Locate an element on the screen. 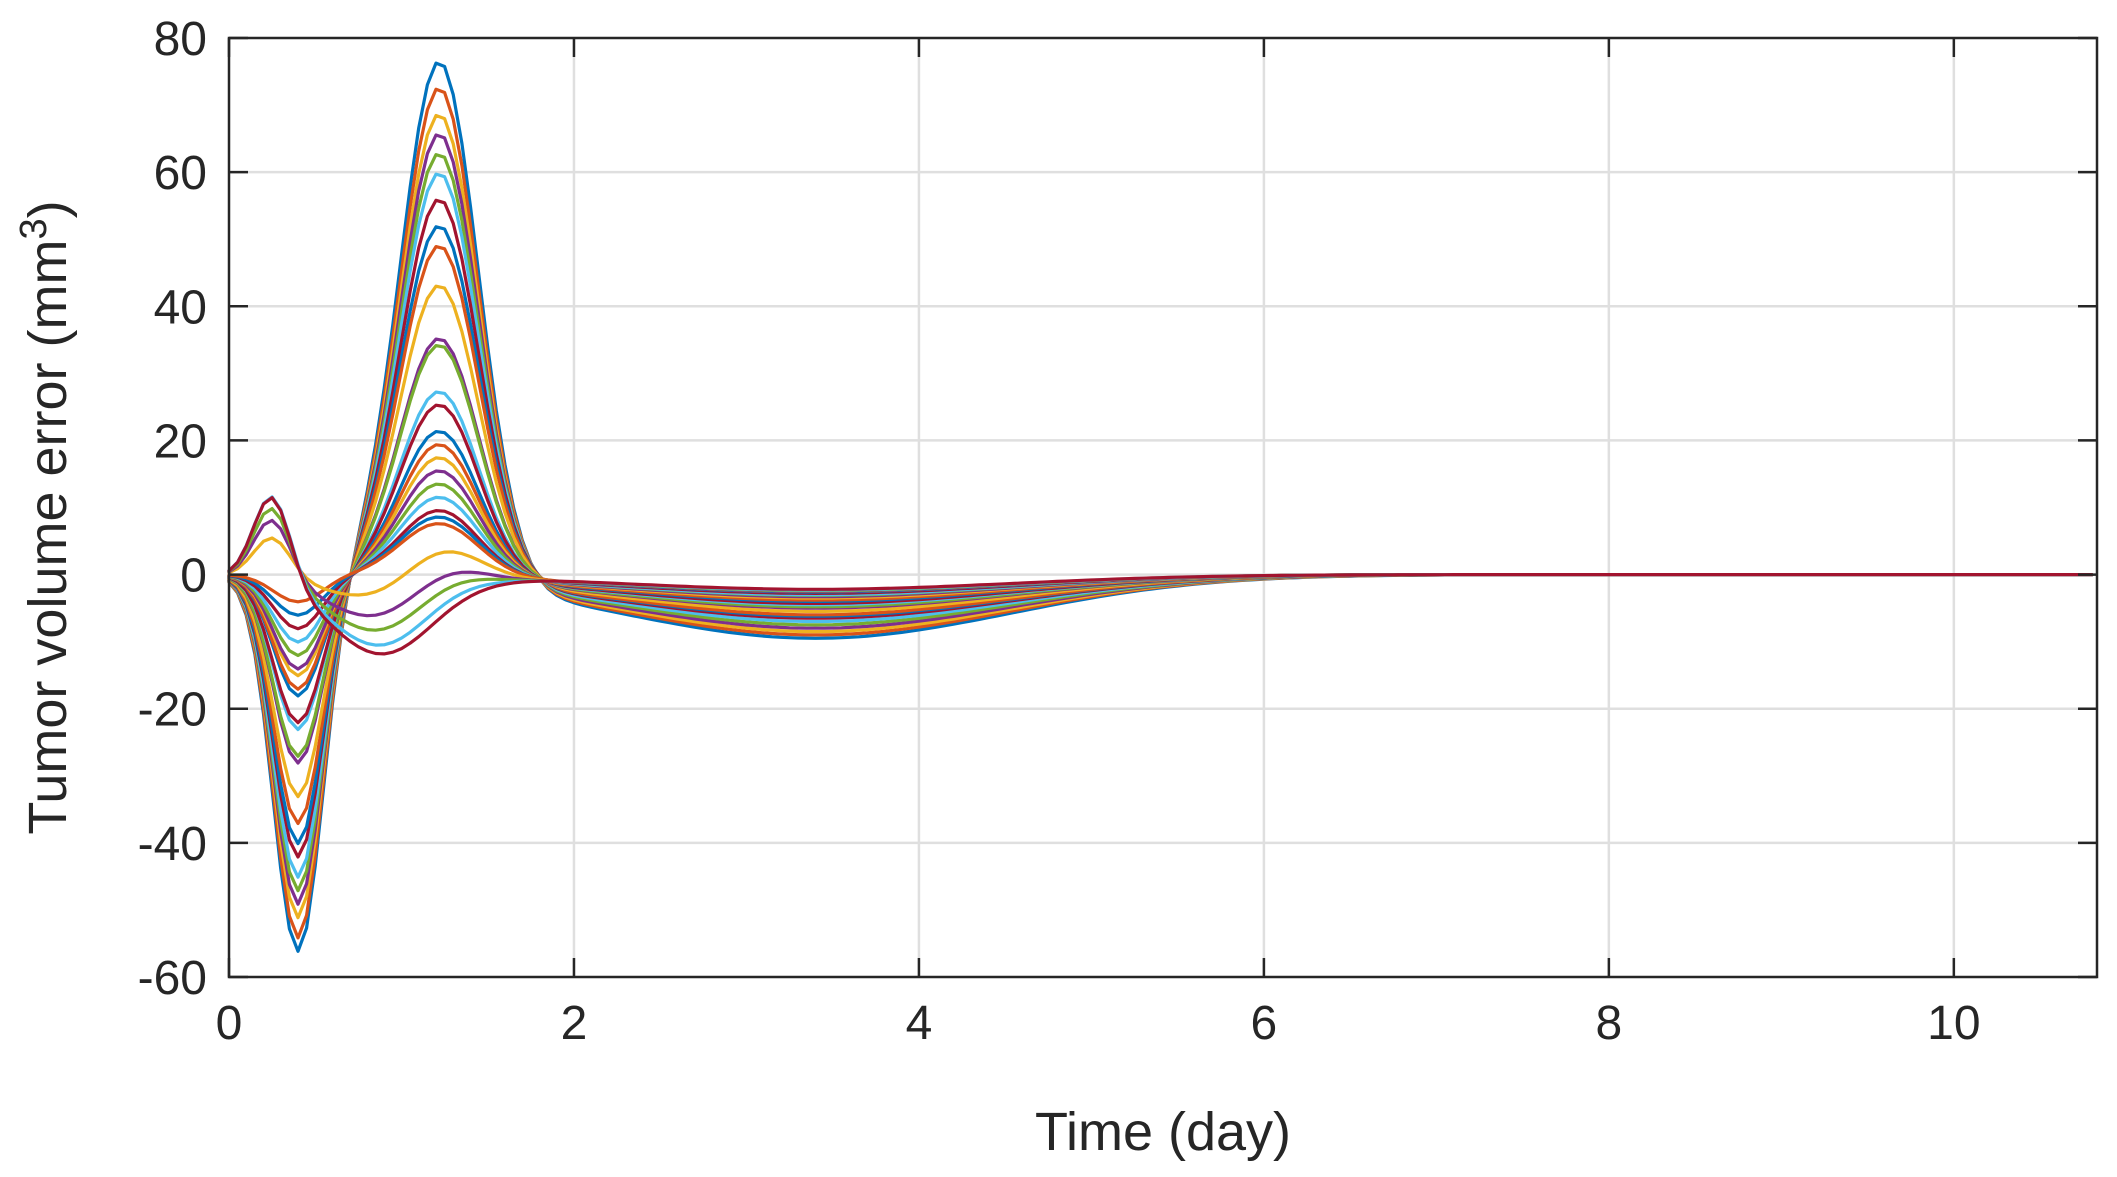 This screenshot has width=2117, height=1177. x-tick-label: 10 is located at coordinates (1953, 1023).